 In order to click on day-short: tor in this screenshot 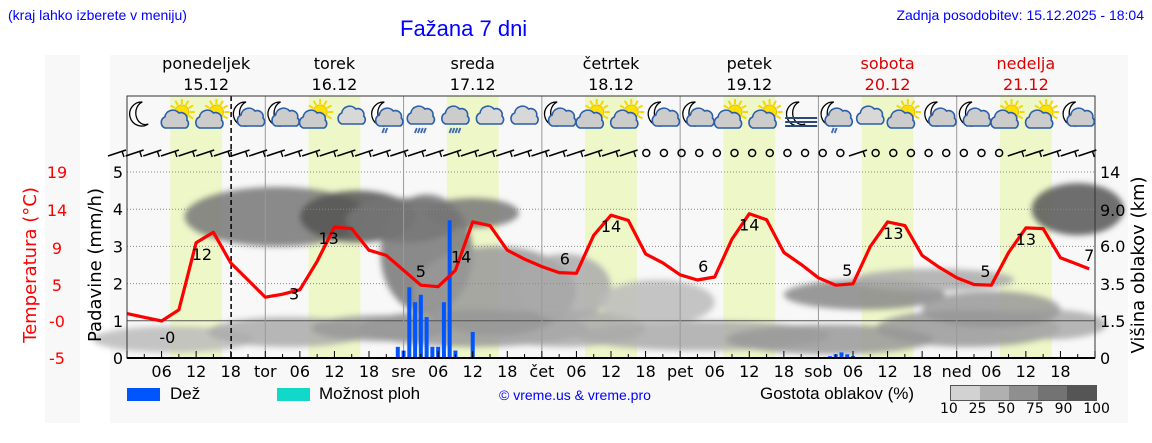, I will do `click(265, 371)`.